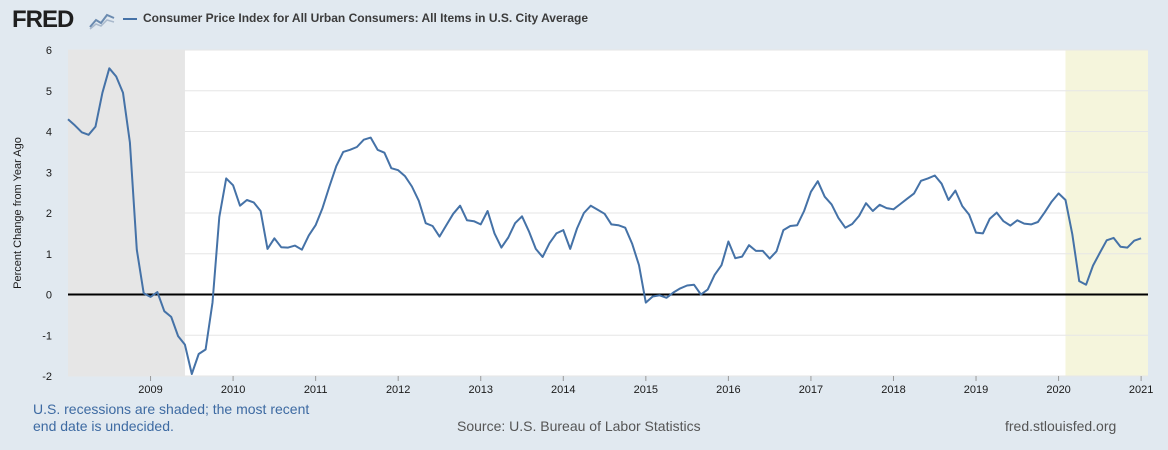 The width and height of the screenshot is (1168, 450). What do you see at coordinates (130, 19) in the screenshot?
I see `legend-series-swatch` at bounding box center [130, 19].